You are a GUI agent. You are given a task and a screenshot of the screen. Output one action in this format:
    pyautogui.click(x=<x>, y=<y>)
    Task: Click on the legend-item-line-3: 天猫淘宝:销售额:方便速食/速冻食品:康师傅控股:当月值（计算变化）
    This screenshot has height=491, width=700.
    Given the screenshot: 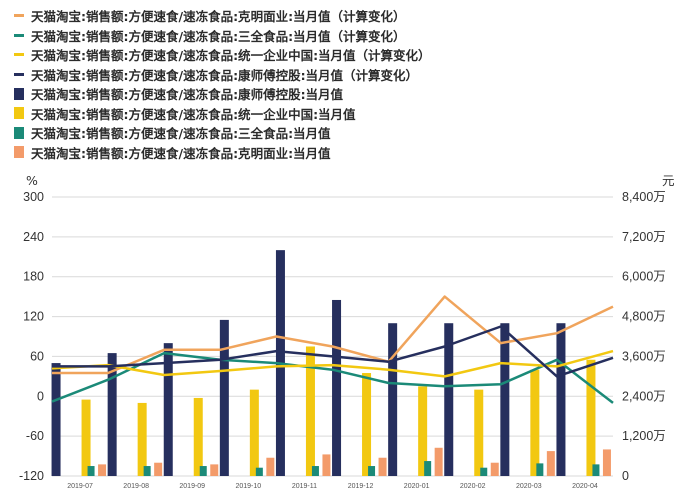 What is the action you would take?
    pyautogui.click(x=222, y=75)
    